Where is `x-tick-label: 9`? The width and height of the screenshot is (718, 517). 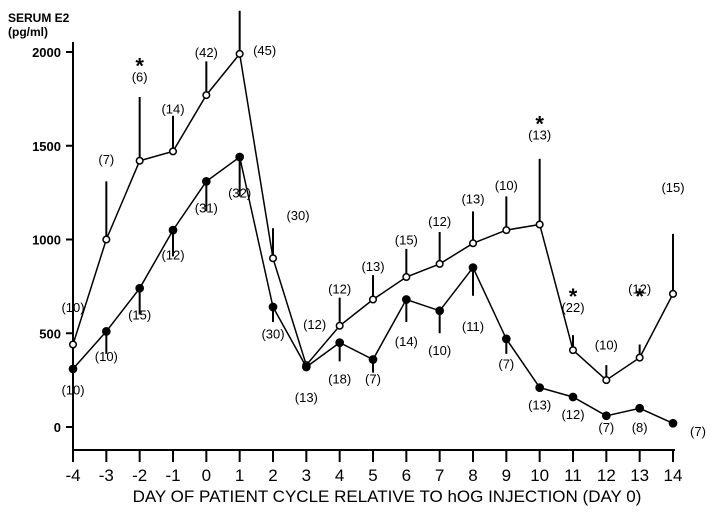
x-tick-label: 9 is located at coordinates (506, 475).